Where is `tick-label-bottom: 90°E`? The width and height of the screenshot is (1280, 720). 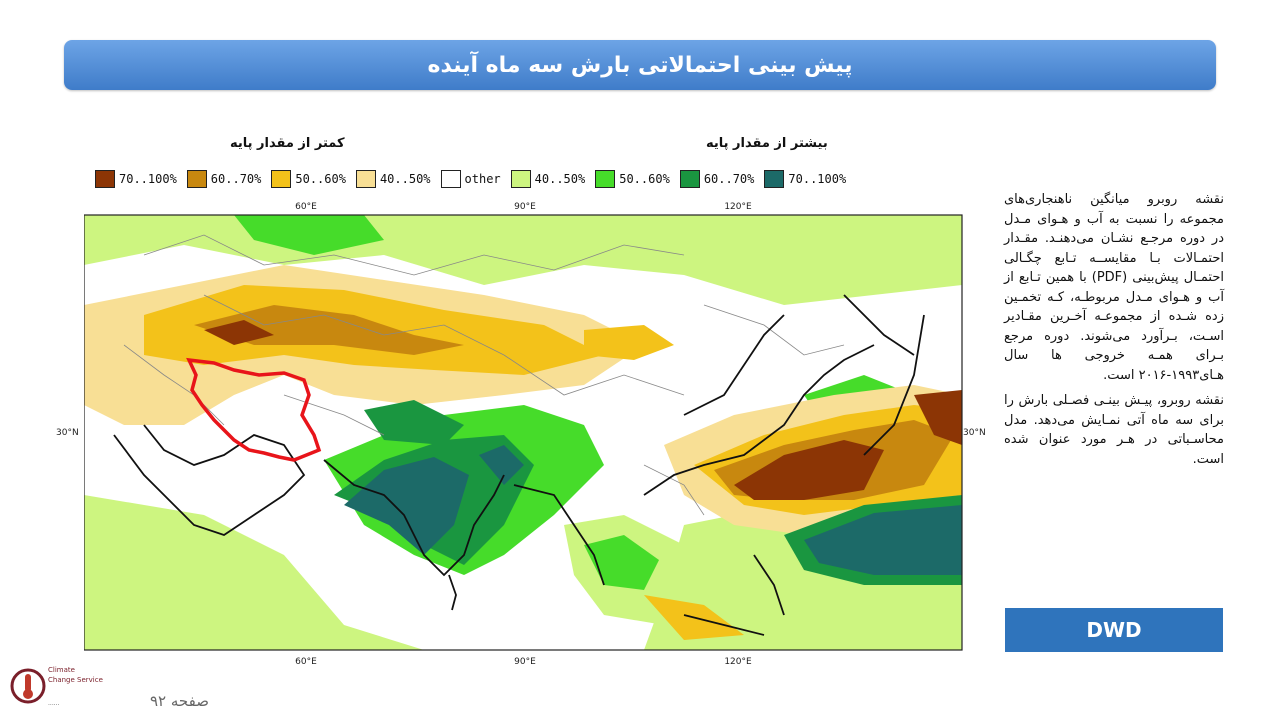
tick-label-bottom: 90°E is located at coordinates (525, 662).